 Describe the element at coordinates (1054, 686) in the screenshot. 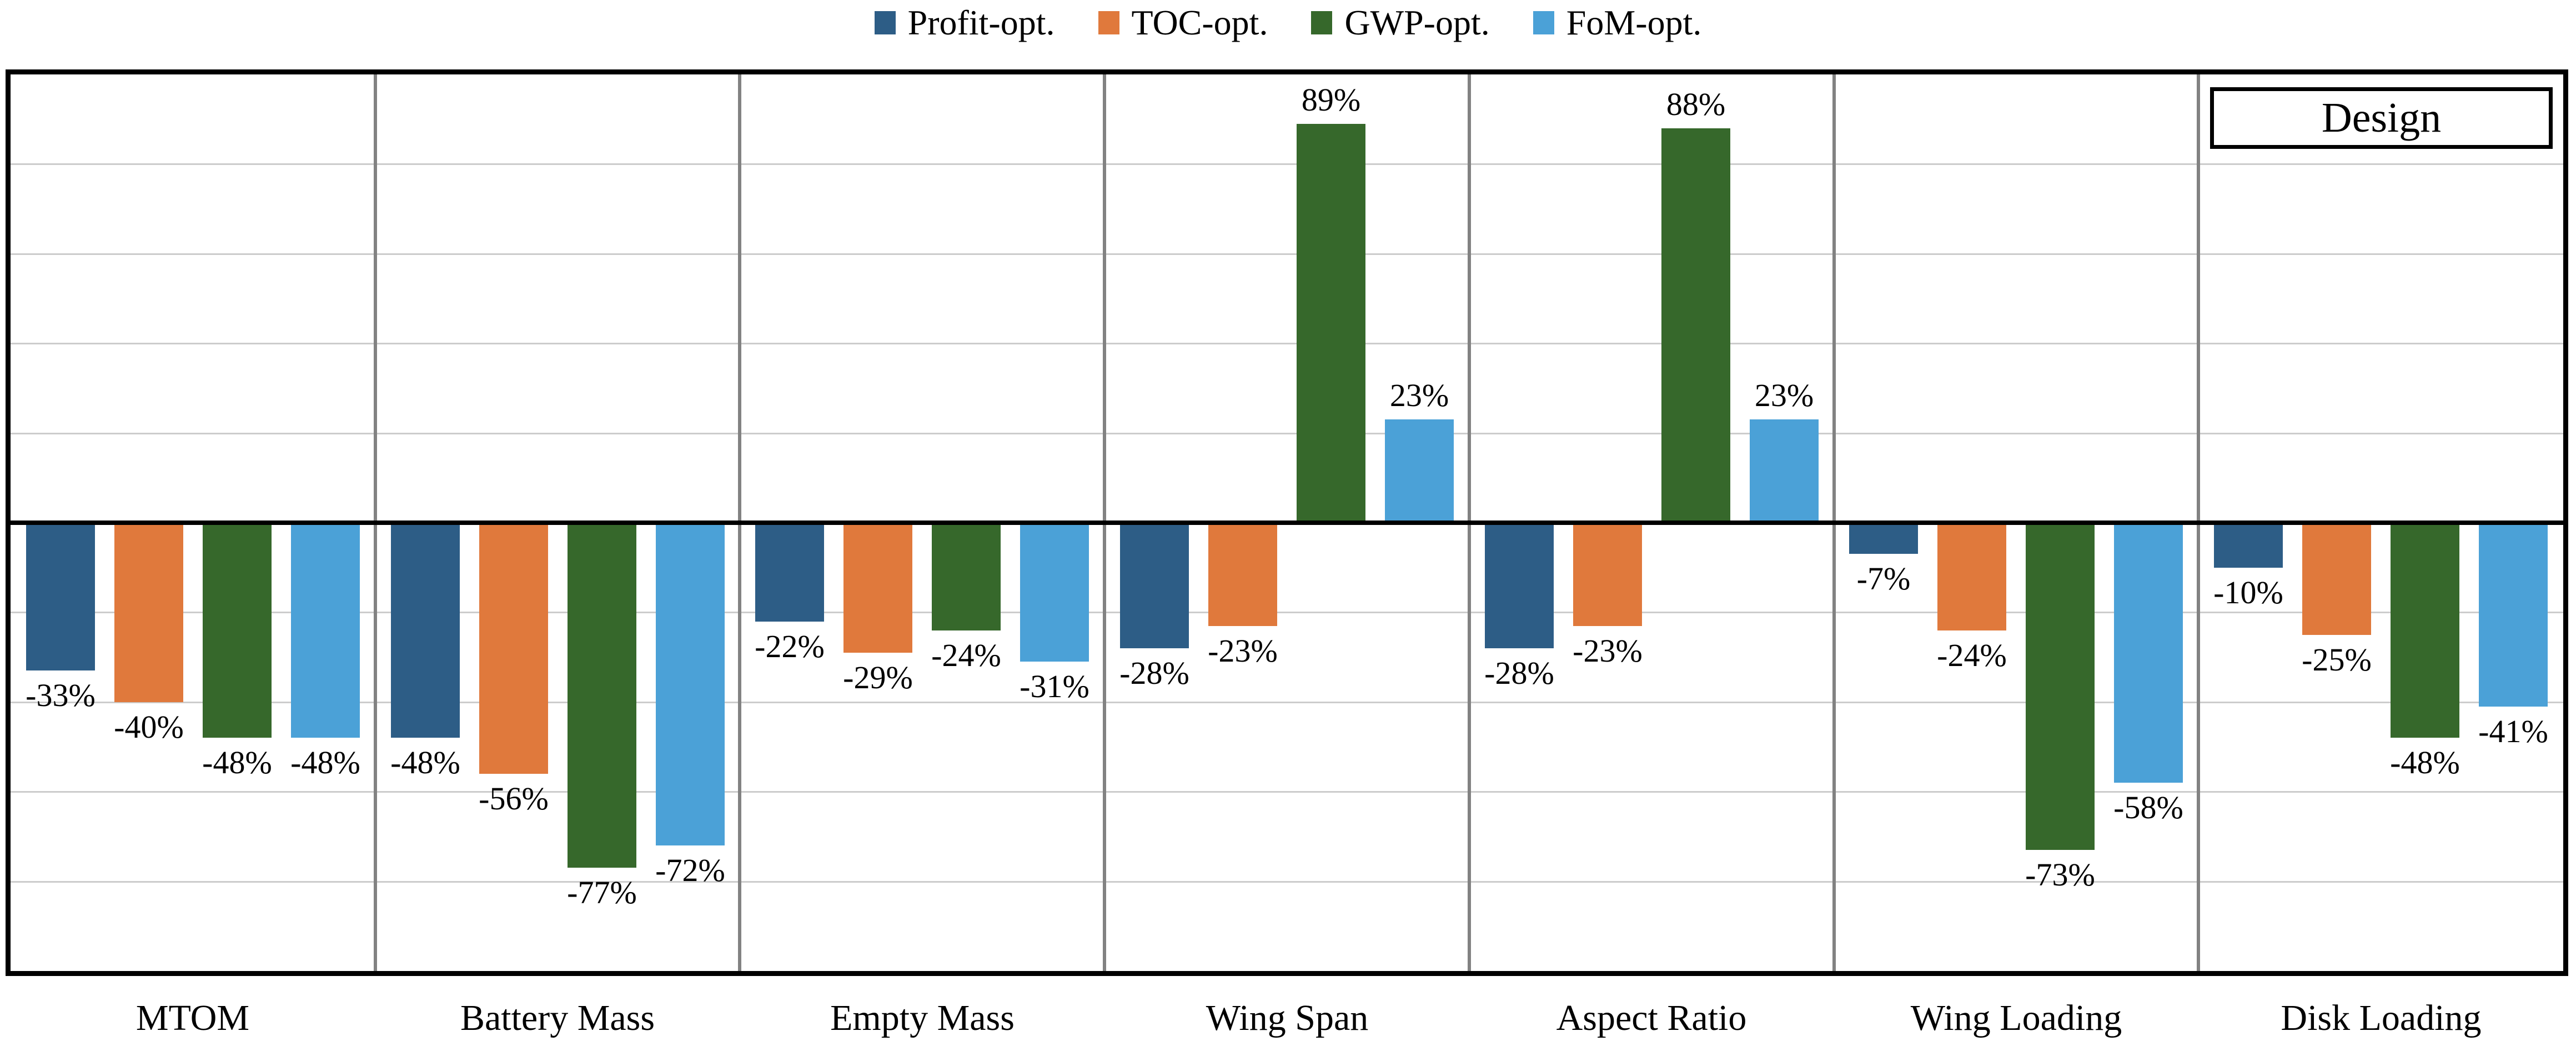

I see `bar-value-label: -31%` at that location.